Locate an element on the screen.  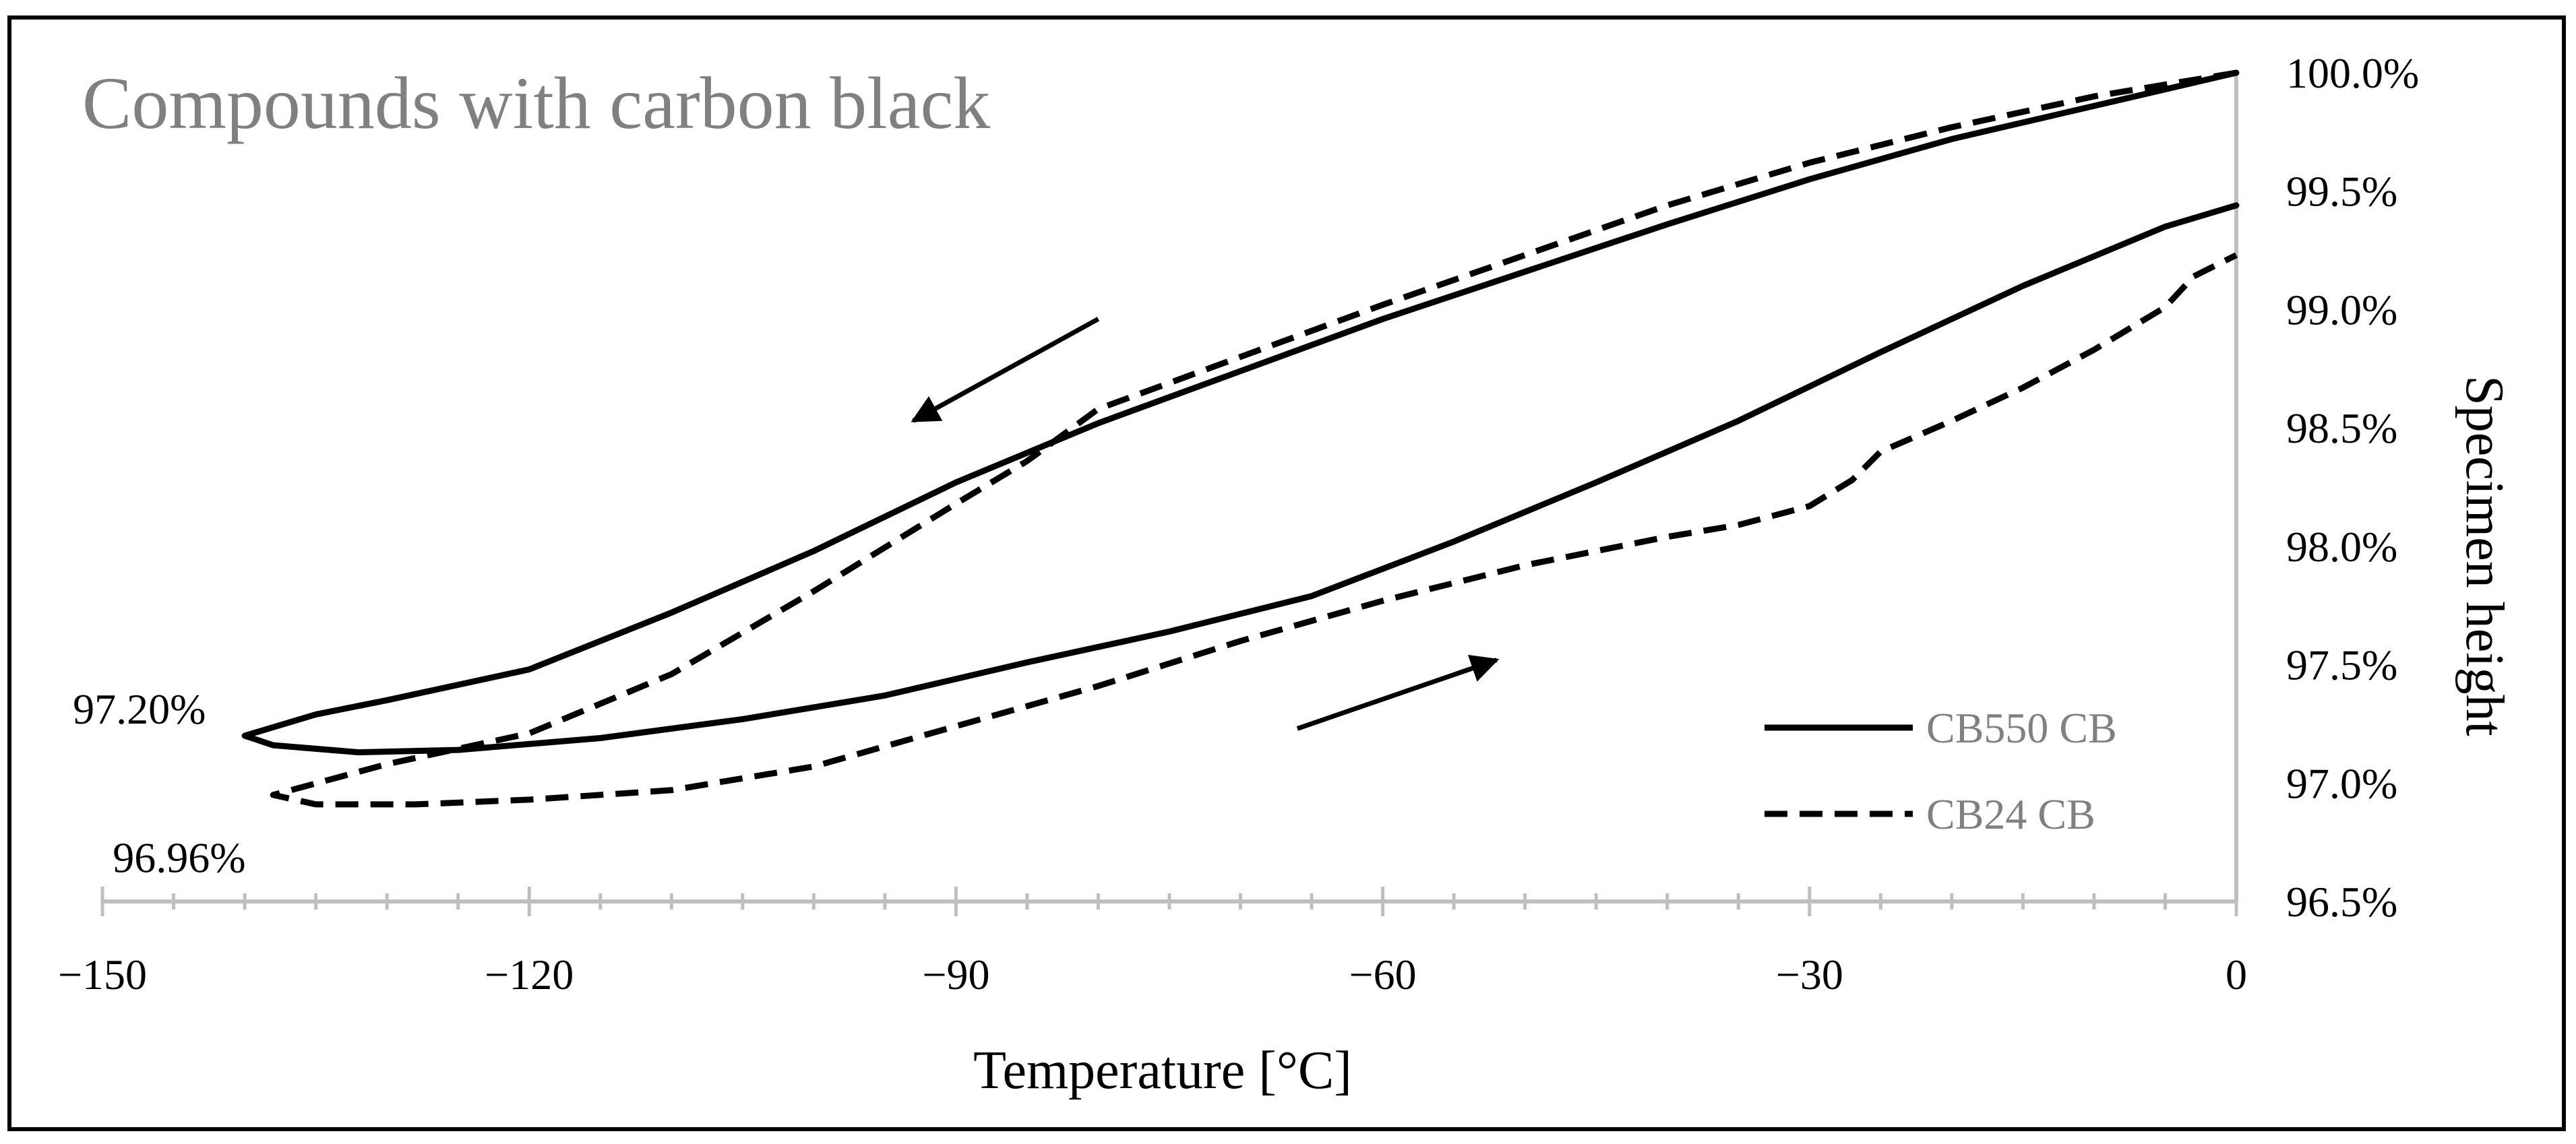
y-tick-label: 96.5% is located at coordinates (2342, 902).